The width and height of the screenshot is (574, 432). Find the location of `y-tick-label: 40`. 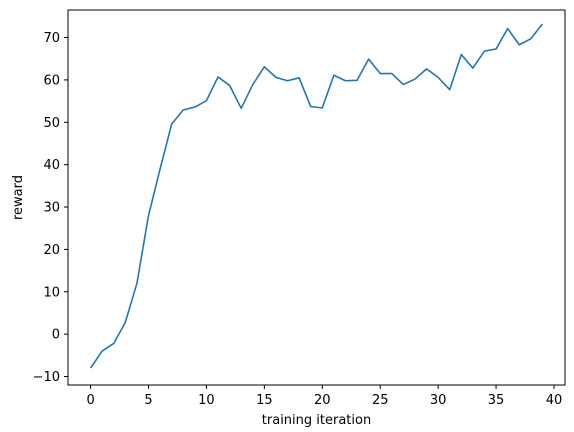

y-tick-label: 40 is located at coordinates (51, 165).